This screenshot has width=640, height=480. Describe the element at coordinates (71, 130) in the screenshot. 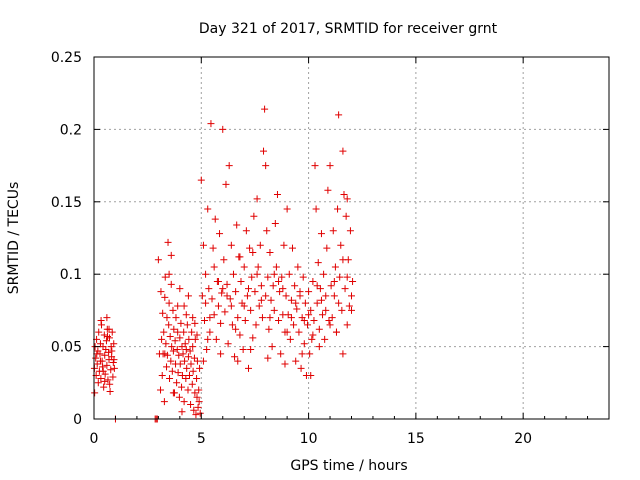

I see `y-tick-label-4: 0.2` at that location.